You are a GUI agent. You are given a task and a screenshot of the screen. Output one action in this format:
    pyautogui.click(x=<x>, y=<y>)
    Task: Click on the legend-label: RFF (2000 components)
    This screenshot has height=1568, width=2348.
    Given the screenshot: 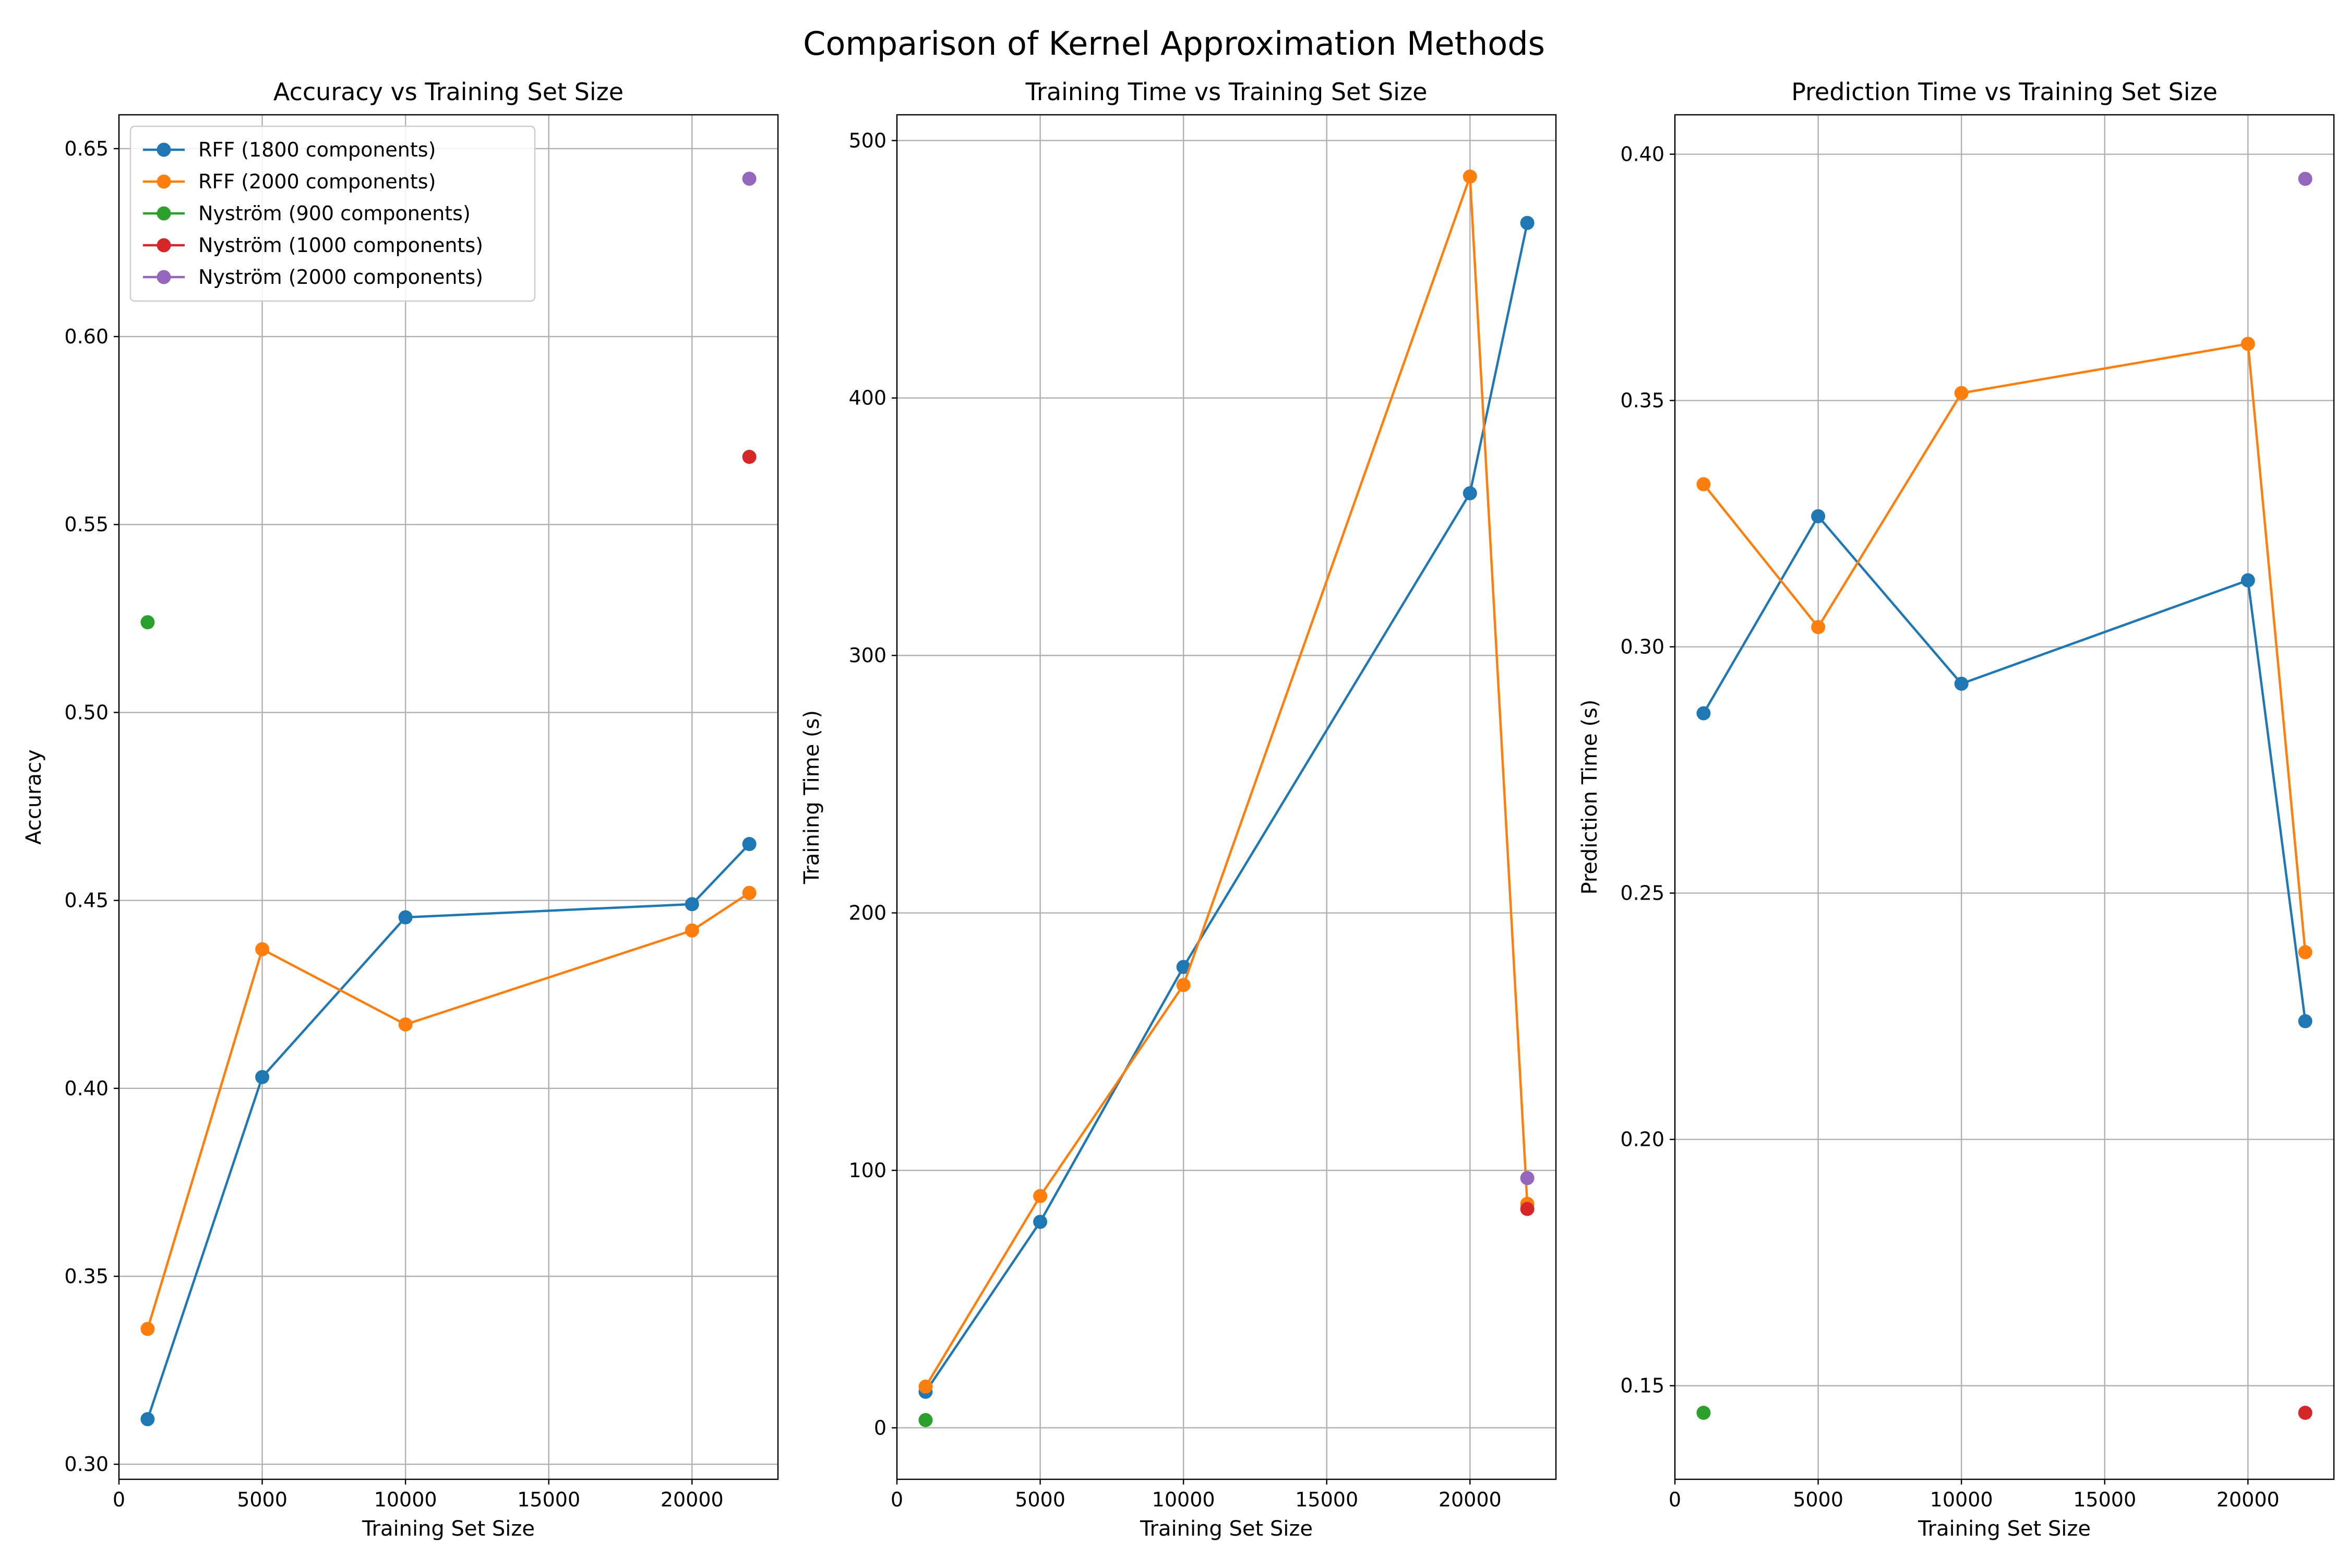 What is the action you would take?
    pyautogui.click(x=317, y=181)
    